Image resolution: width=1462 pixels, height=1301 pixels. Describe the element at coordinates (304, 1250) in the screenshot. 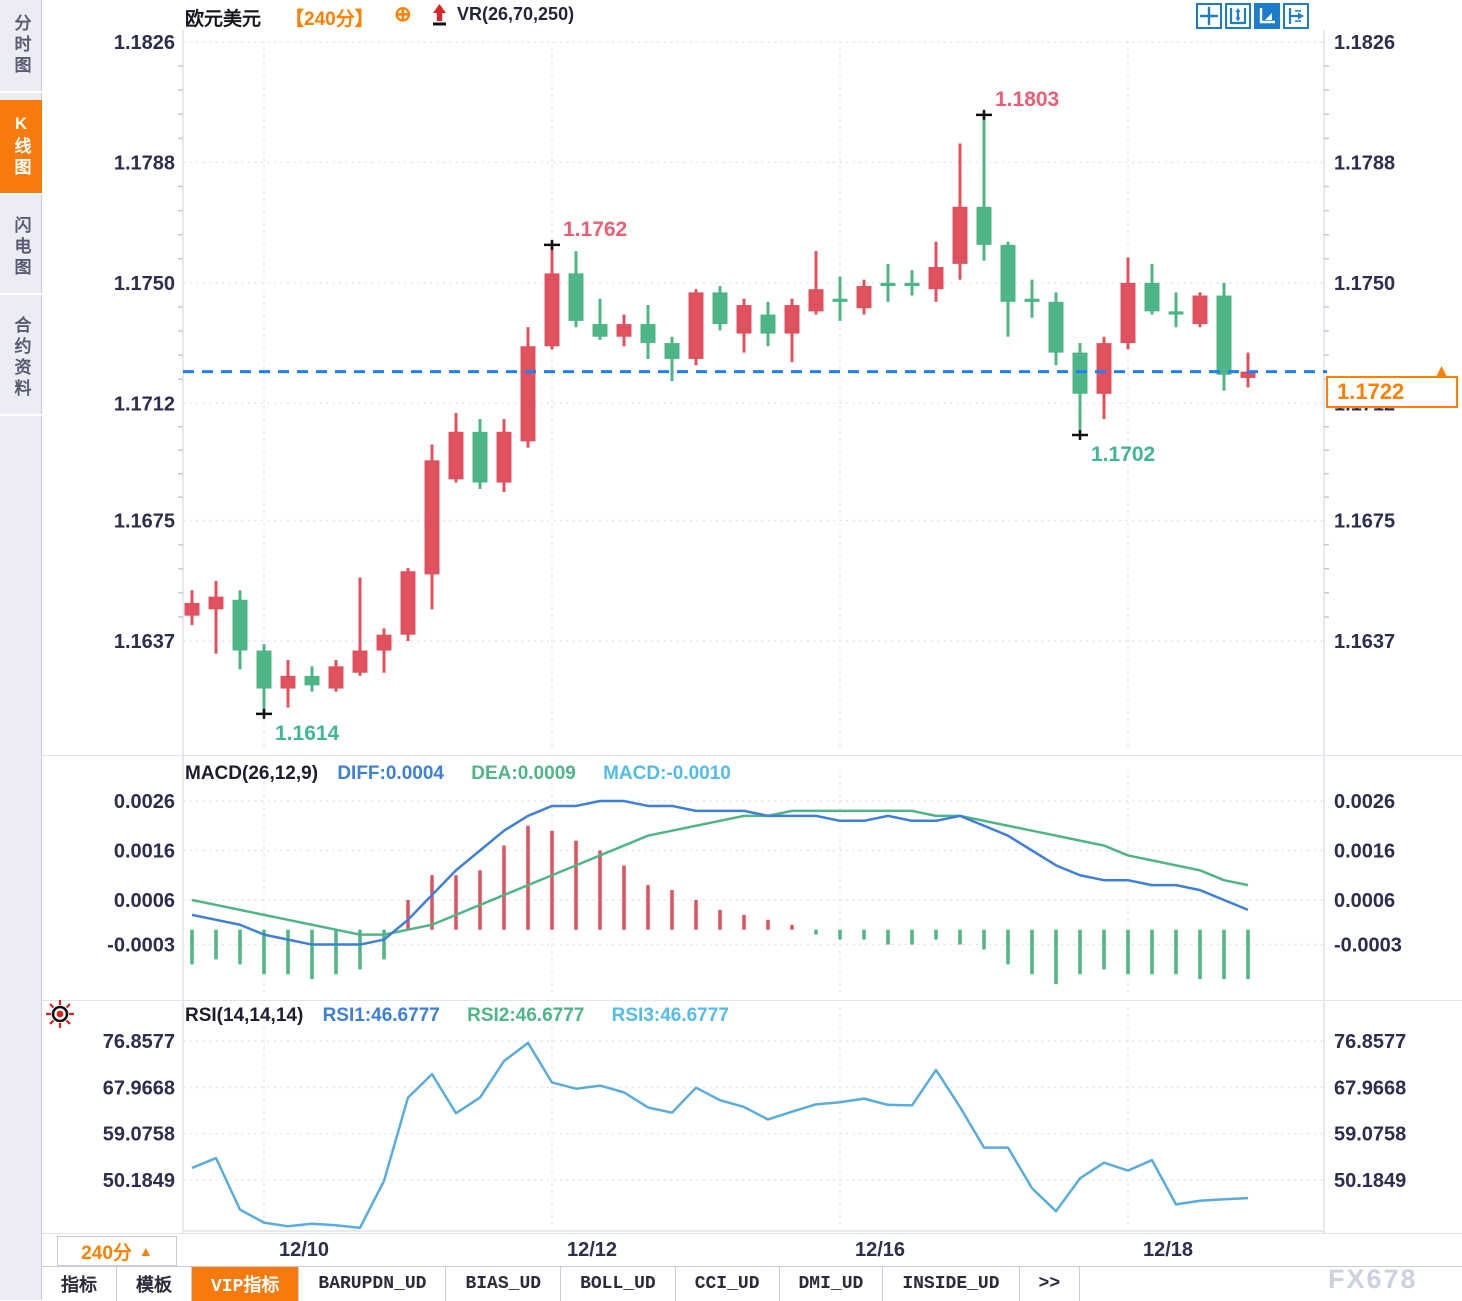

I see `x-axis-date-label: 12/10` at that location.